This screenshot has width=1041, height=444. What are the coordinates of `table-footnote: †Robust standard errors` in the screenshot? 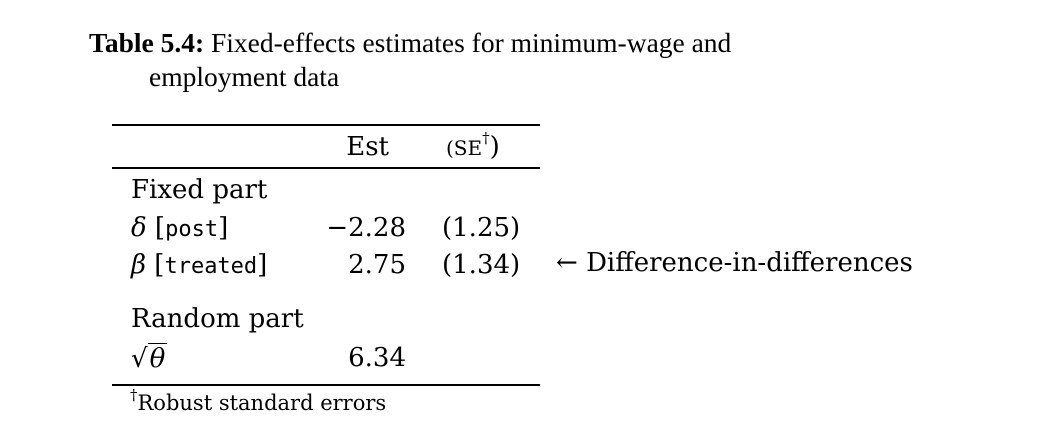 It's located at (258, 402).